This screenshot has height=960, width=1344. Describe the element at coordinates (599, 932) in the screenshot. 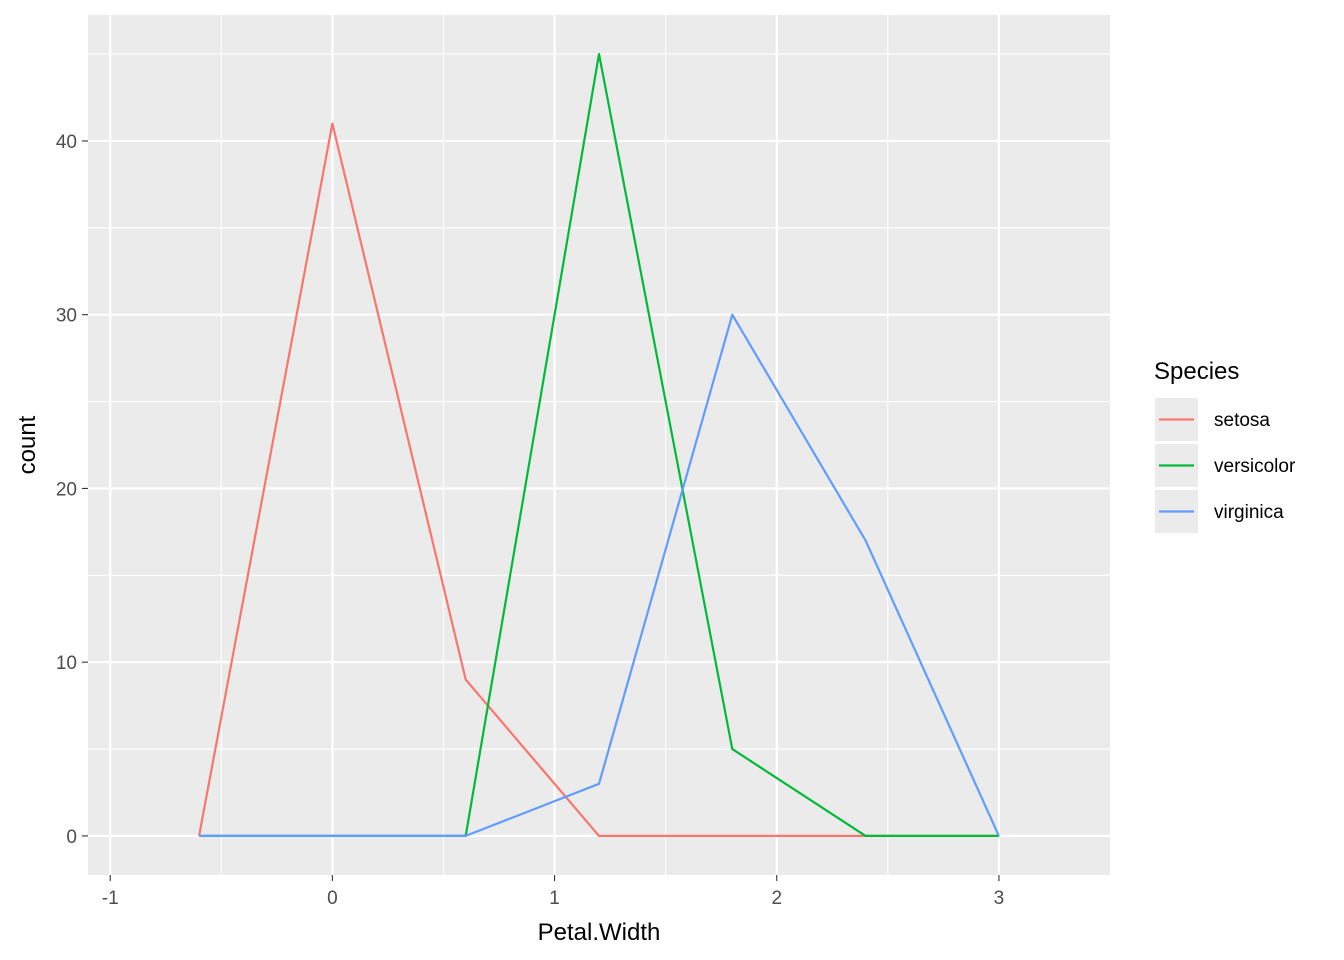

I see `x-axis-title: Petal.Width` at that location.